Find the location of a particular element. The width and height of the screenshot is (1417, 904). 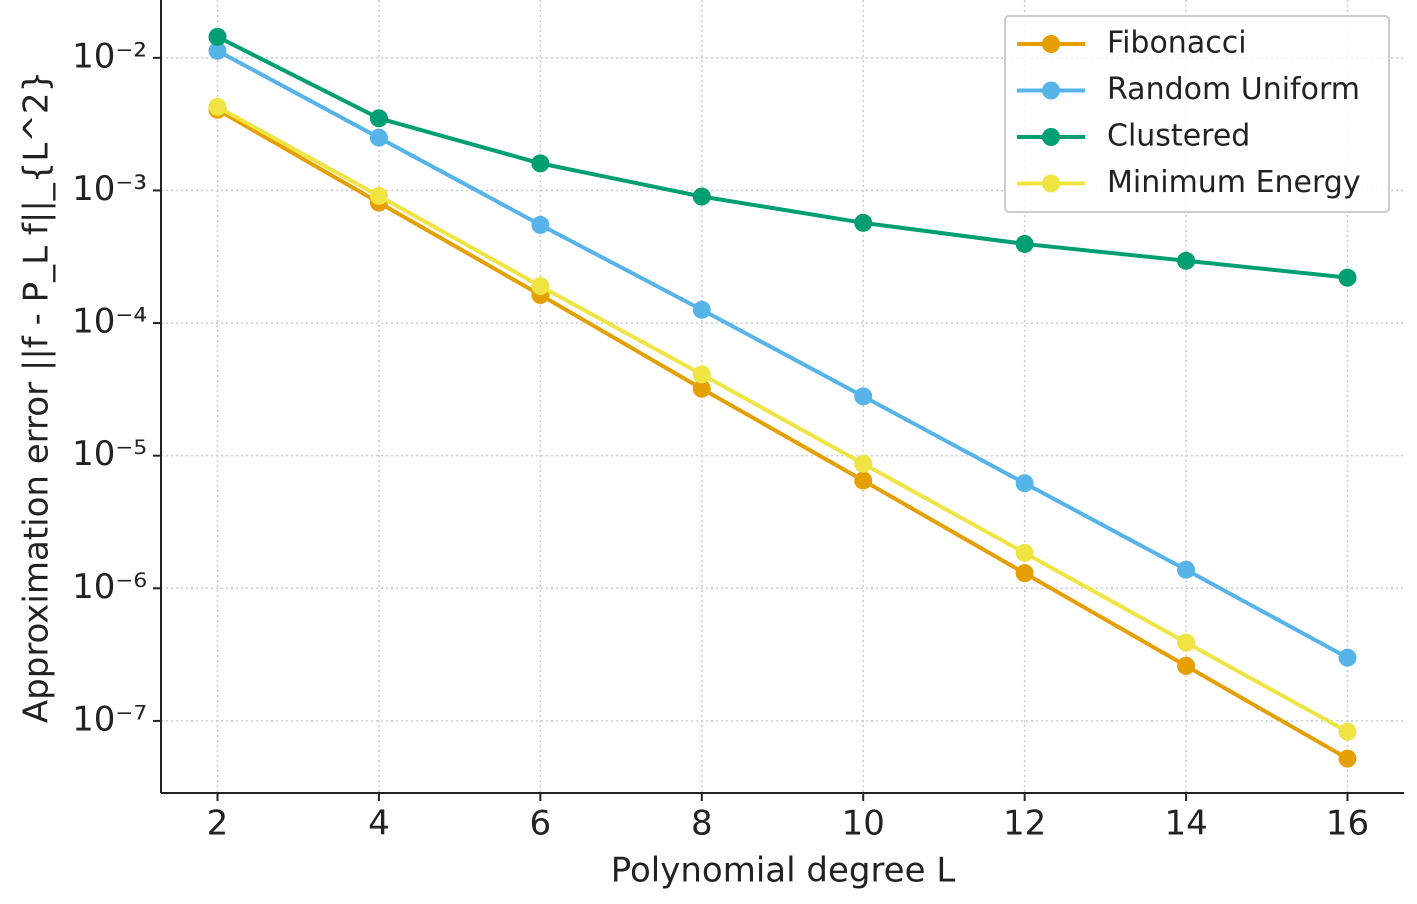

legend-label: Clustered is located at coordinates (1178, 136).